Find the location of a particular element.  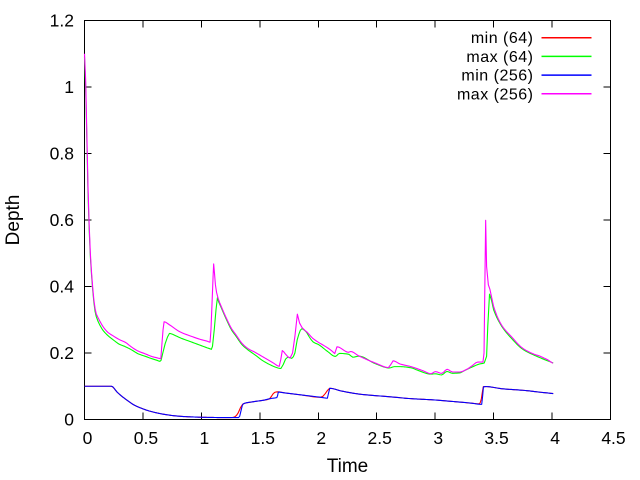

svg-text: 0.5 is located at coordinates (146, 438).